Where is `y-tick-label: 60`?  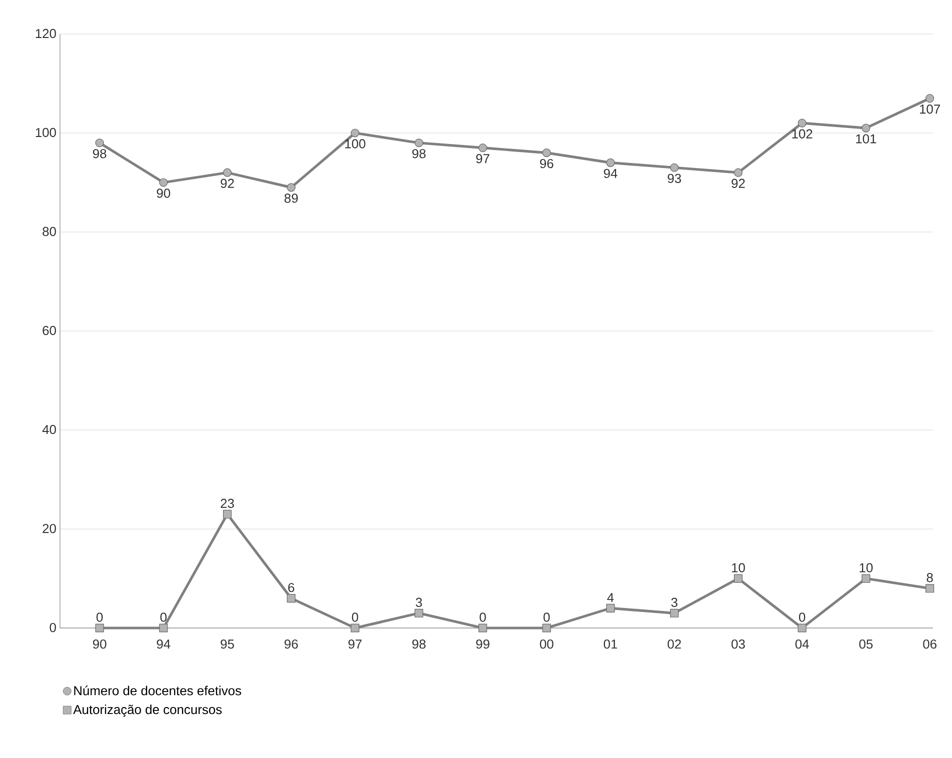
y-tick-label: 60 is located at coordinates (49, 331).